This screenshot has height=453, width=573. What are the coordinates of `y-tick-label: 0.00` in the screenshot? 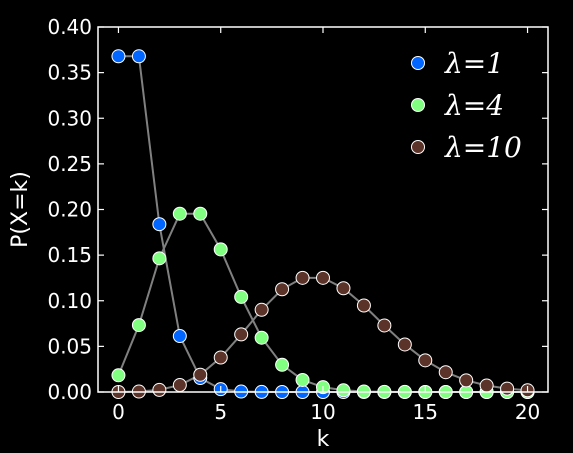 It's located at (69, 392).